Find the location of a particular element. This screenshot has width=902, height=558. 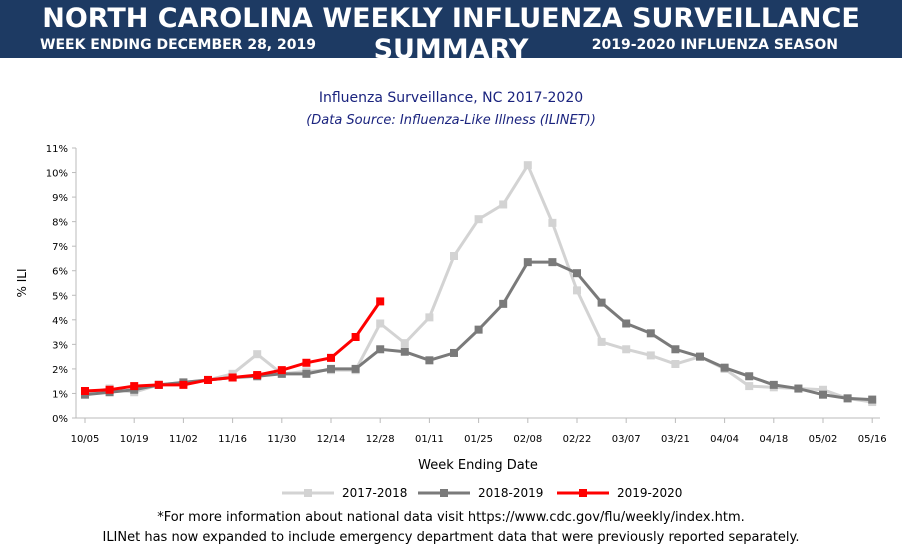

x-tick-label: 10/05 is located at coordinates (85, 439).